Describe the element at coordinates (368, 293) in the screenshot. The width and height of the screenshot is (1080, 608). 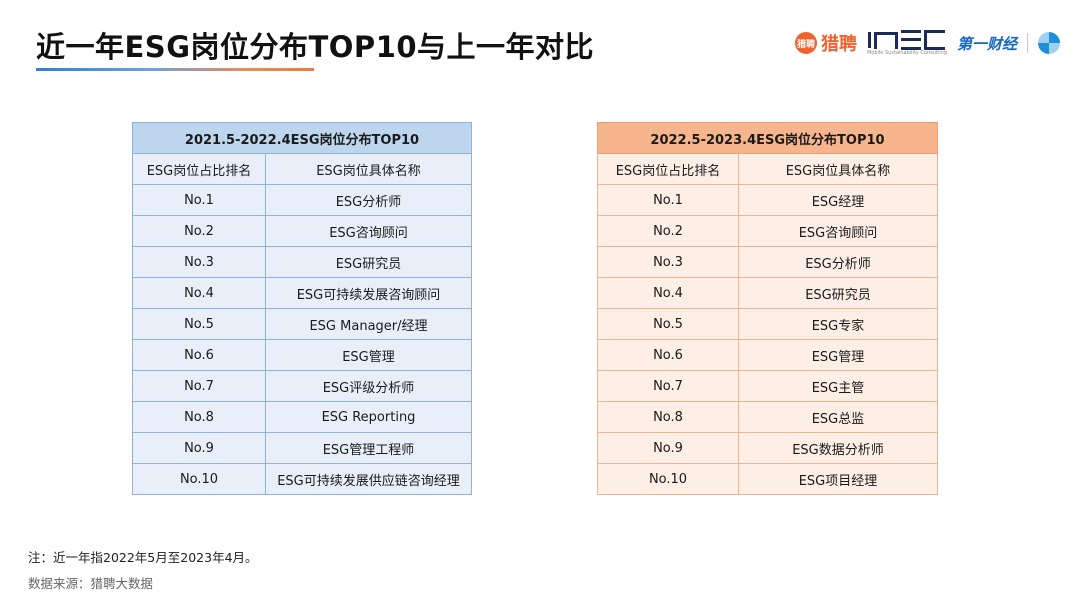
I see `left-job-title-cell: ESG可持续发展咨询顾问` at that location.